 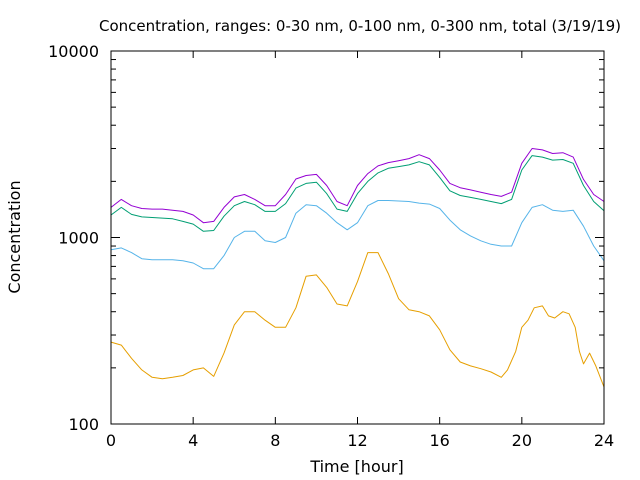 I want to click on y-tick-label: 1000, so click(x=78, y=238).